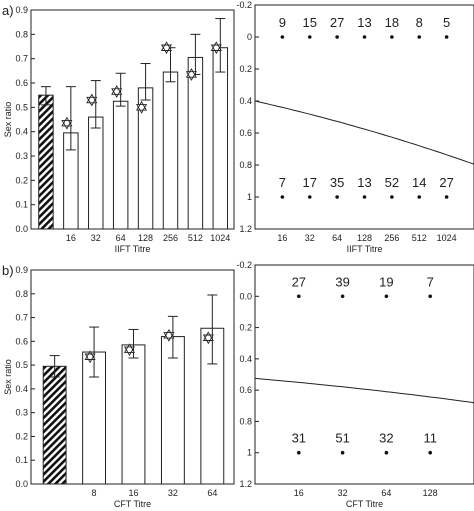 The image size is (474, 511). I want to click on y-tick-label: 0.5, so click(21, 107).